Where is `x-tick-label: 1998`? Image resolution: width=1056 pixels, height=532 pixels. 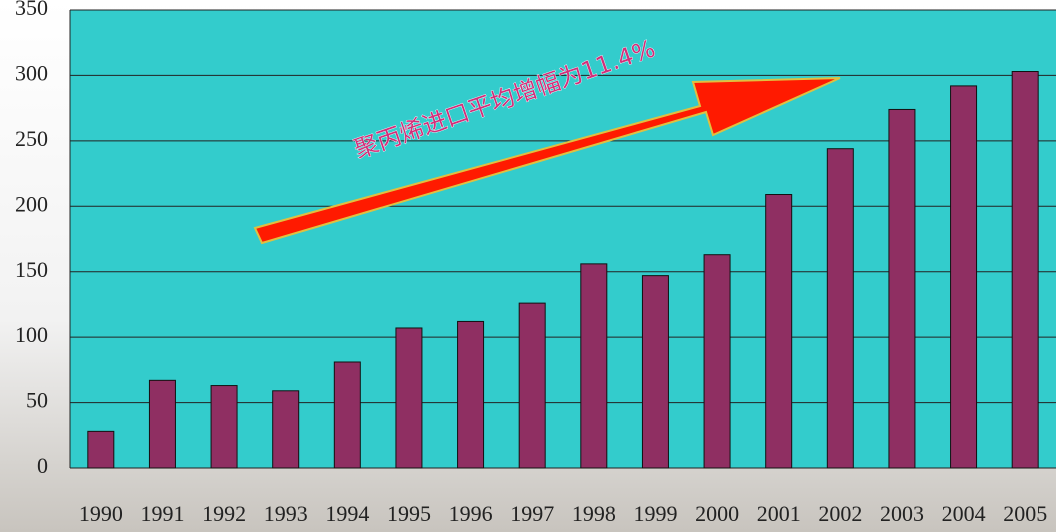 x-tick-label: 1998 is located at coordinates (594, 513).